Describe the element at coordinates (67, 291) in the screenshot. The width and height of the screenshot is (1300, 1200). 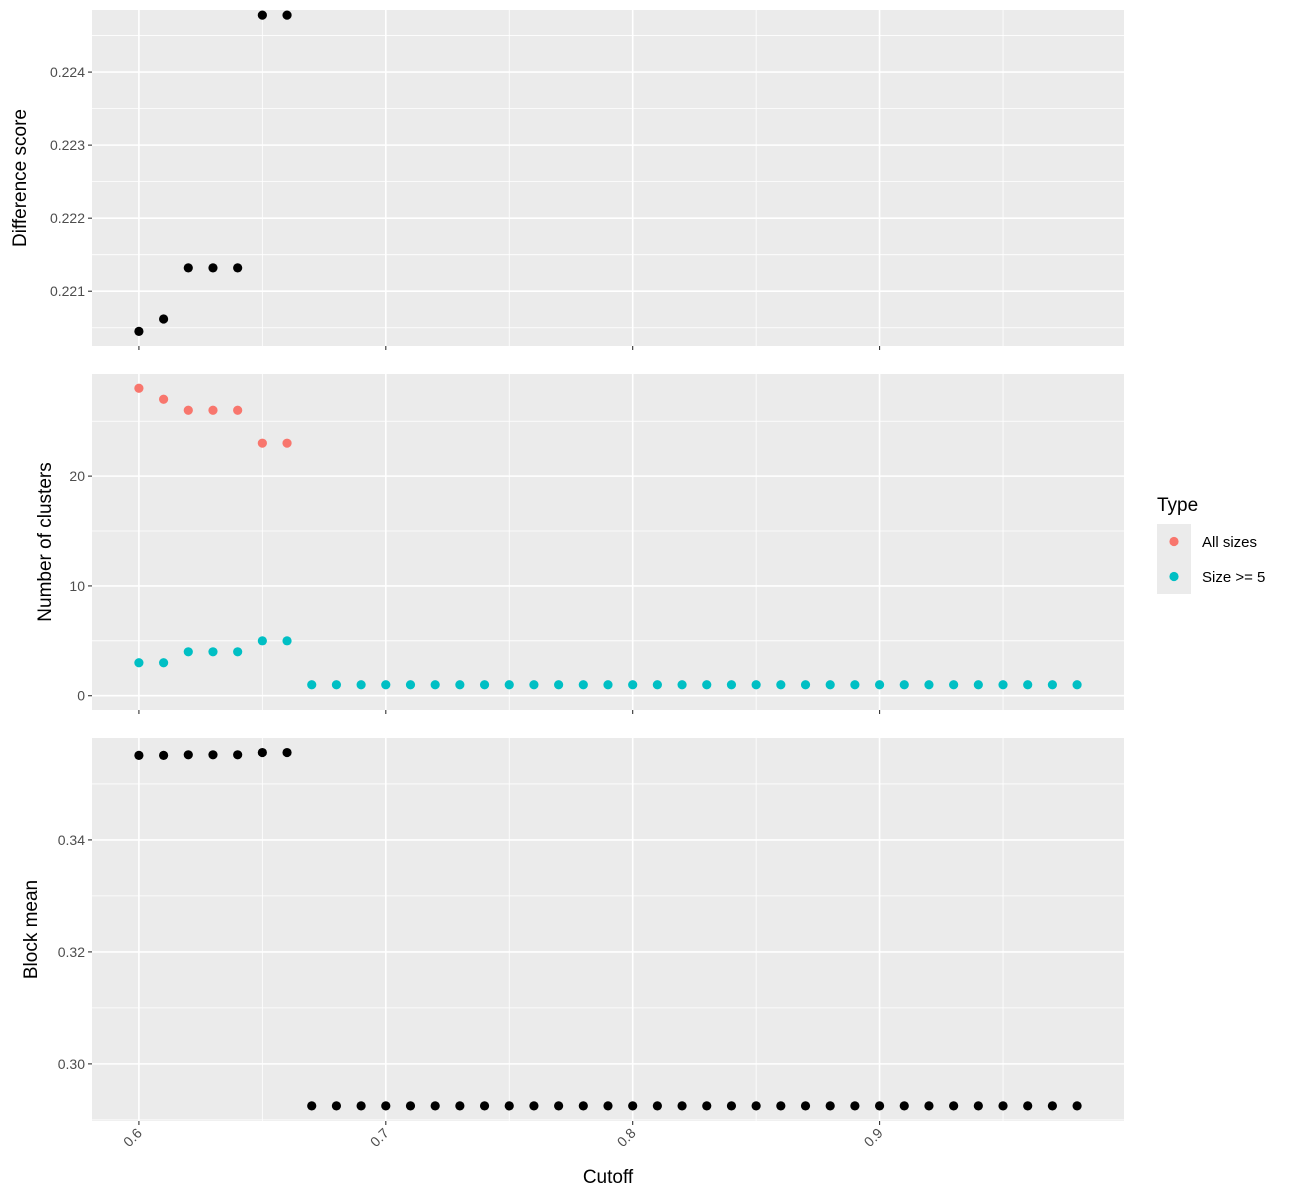
I see `y-tick-label: 0.221` at that location.